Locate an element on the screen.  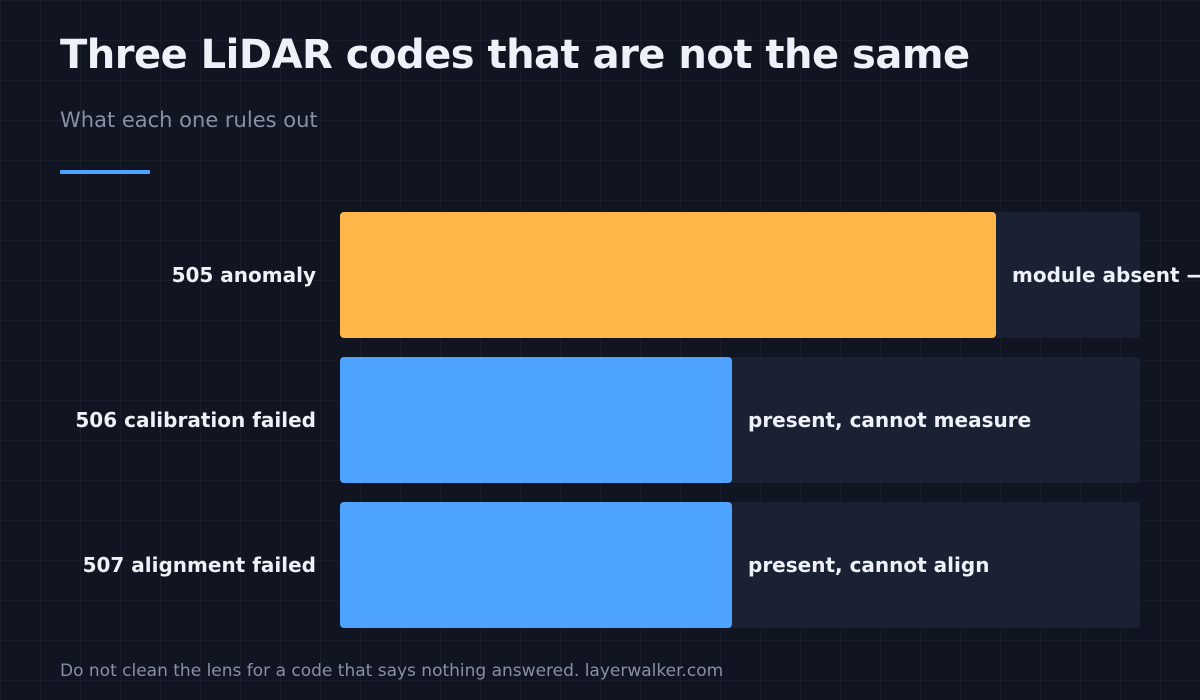
accent-rule is located at coordinates (105, 172).